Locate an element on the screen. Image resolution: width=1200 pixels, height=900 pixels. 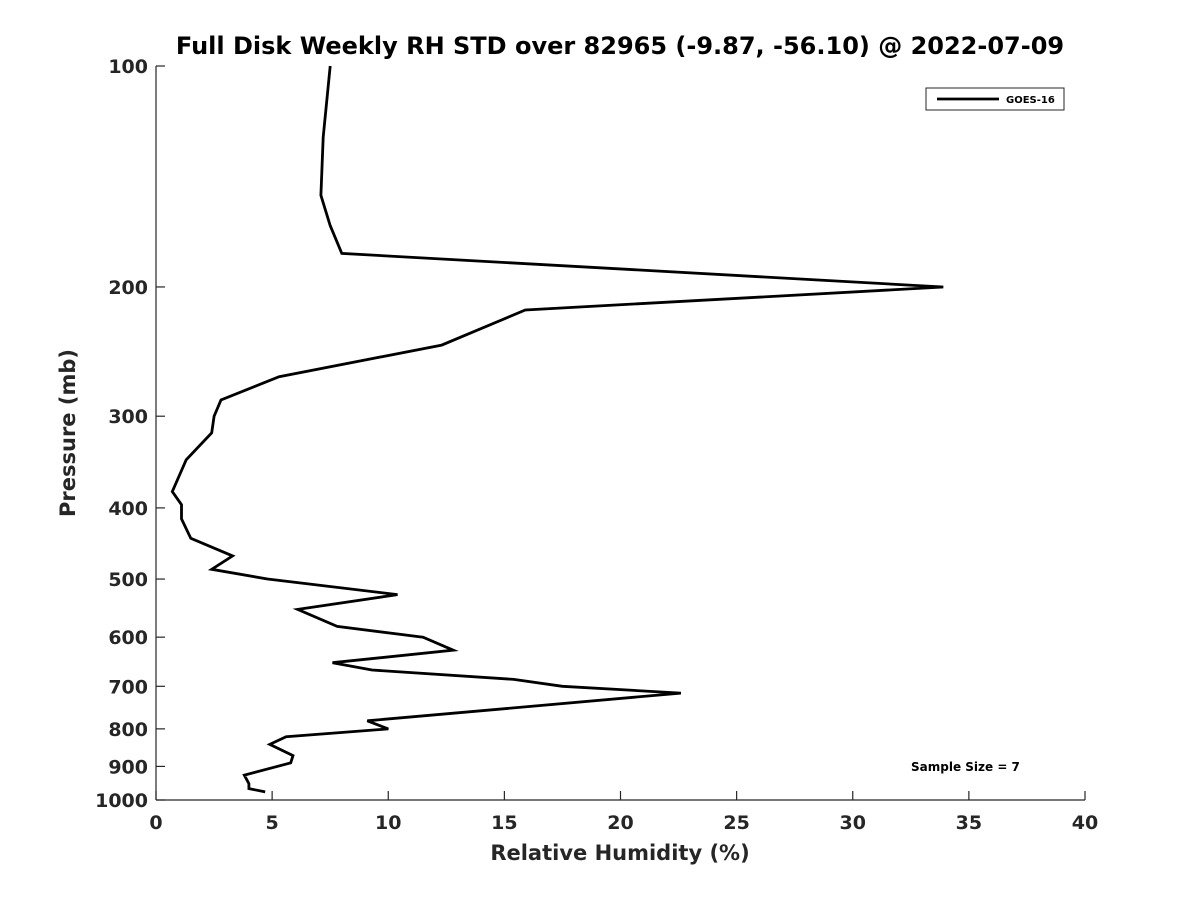
y-tick-label: 200 is located at coordinates (128, 288).